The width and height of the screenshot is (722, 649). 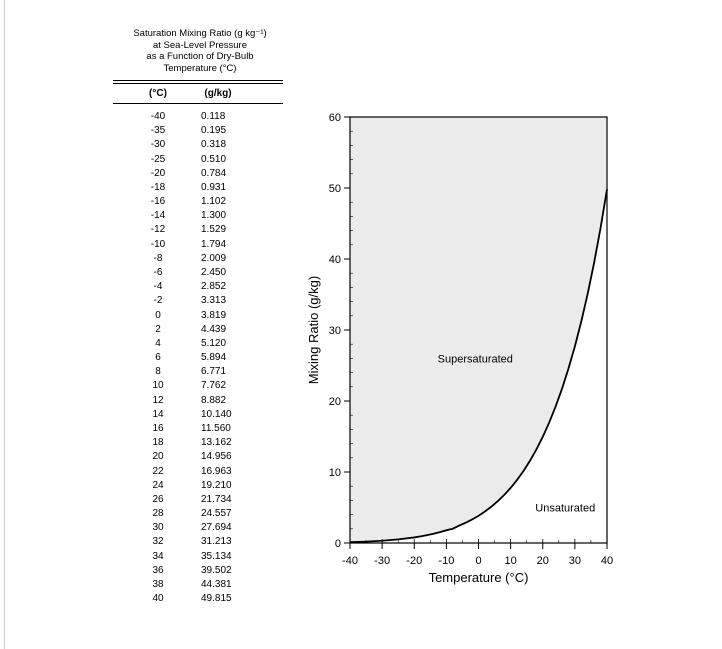 What do you see at coordinates (158, 116) in the screenshot?
I see `table-cell-temperature: -40` at bounding box center [158, 116].